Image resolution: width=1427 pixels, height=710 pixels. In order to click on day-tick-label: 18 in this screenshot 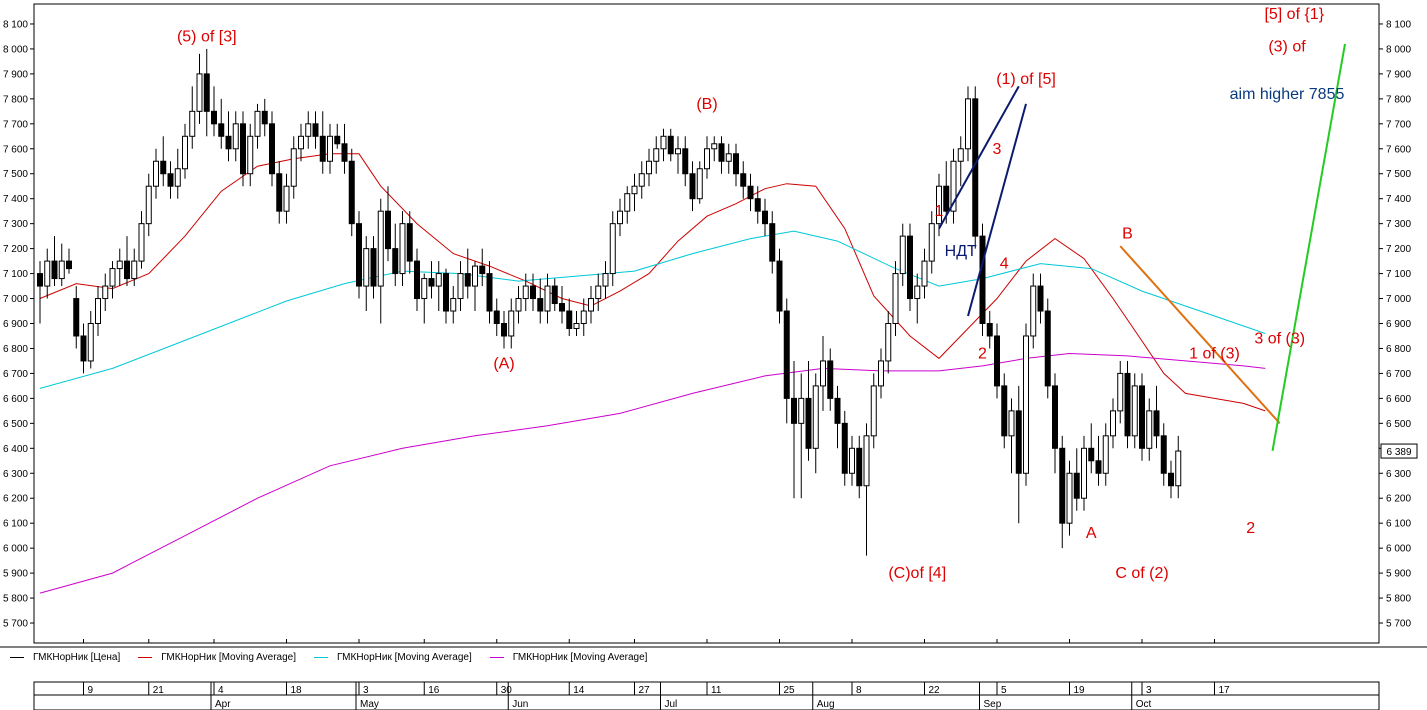, I will do `click(297, 690)`.